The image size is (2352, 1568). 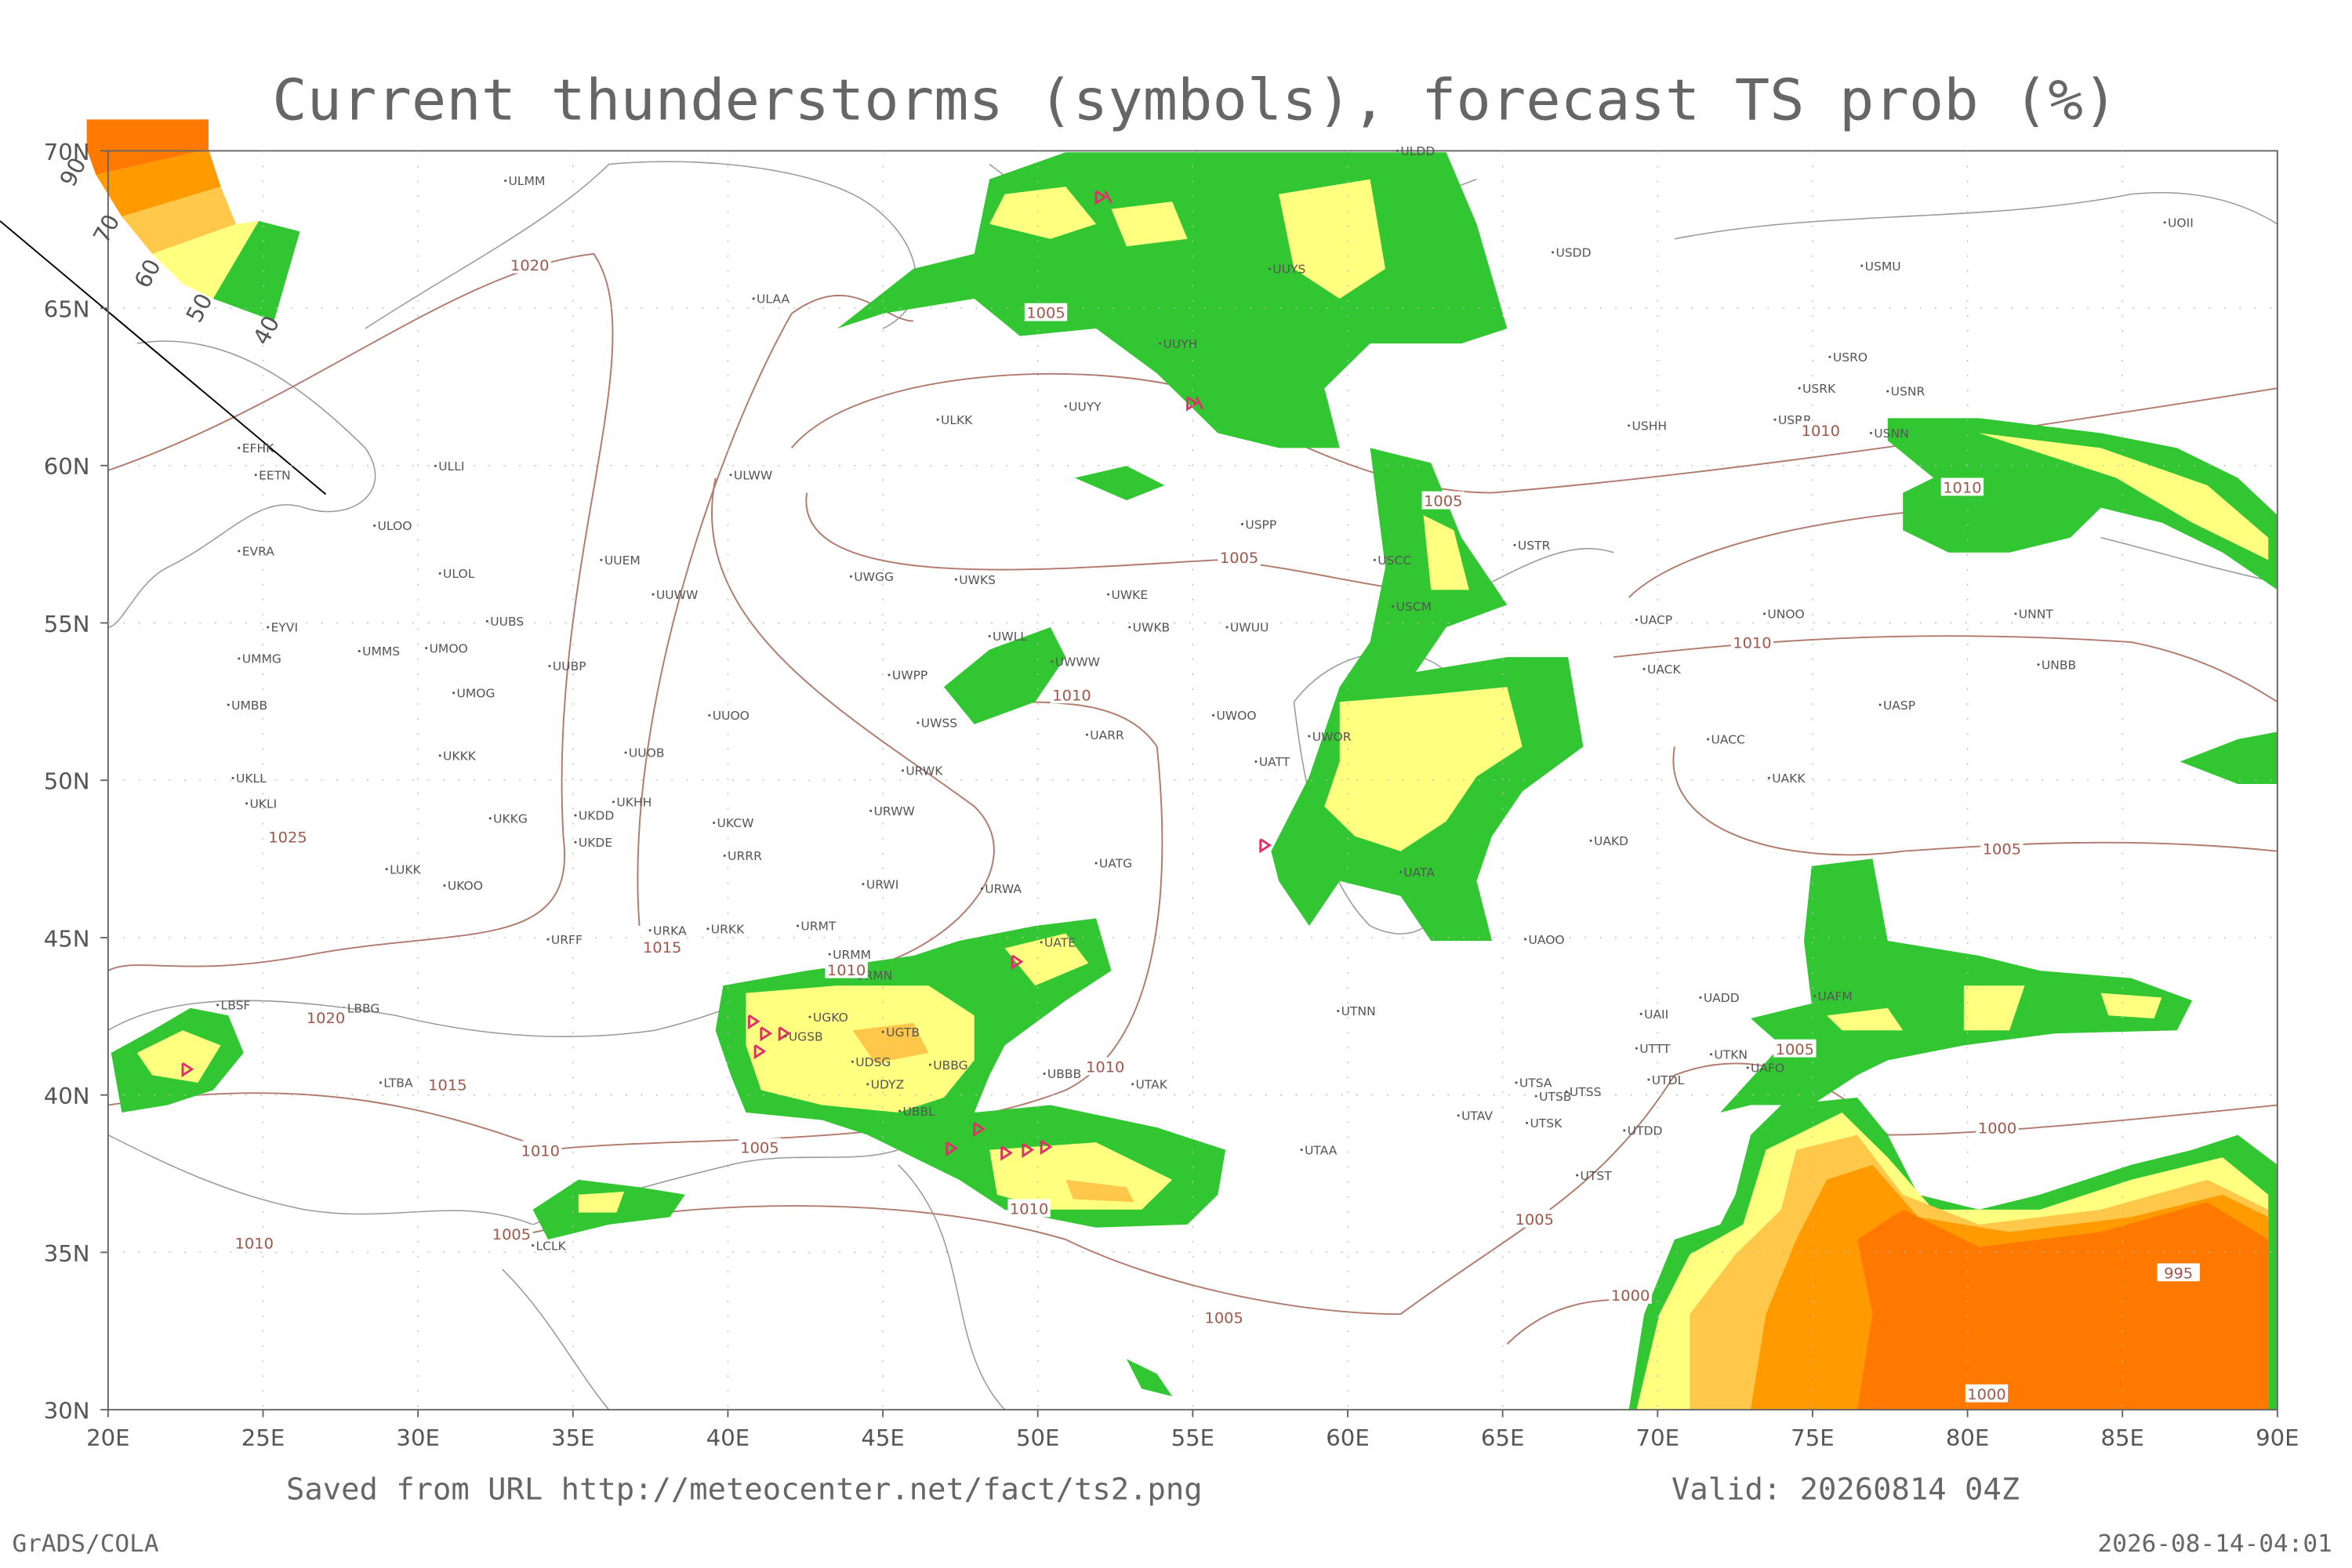 What do you see at coordinates (1812, 1438) in the screenshot?
I see `lon-label: 75E` at bounding box center [1812, 1438].